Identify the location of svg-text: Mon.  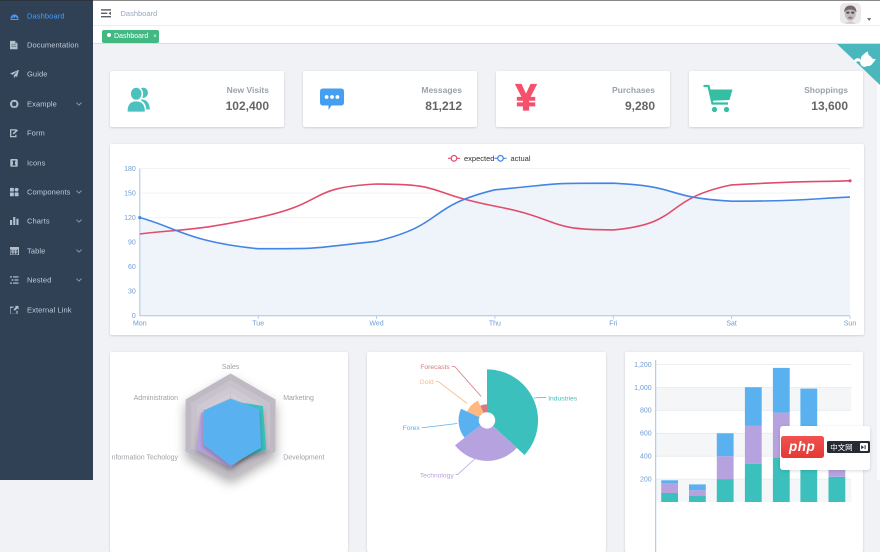
(139, 323).